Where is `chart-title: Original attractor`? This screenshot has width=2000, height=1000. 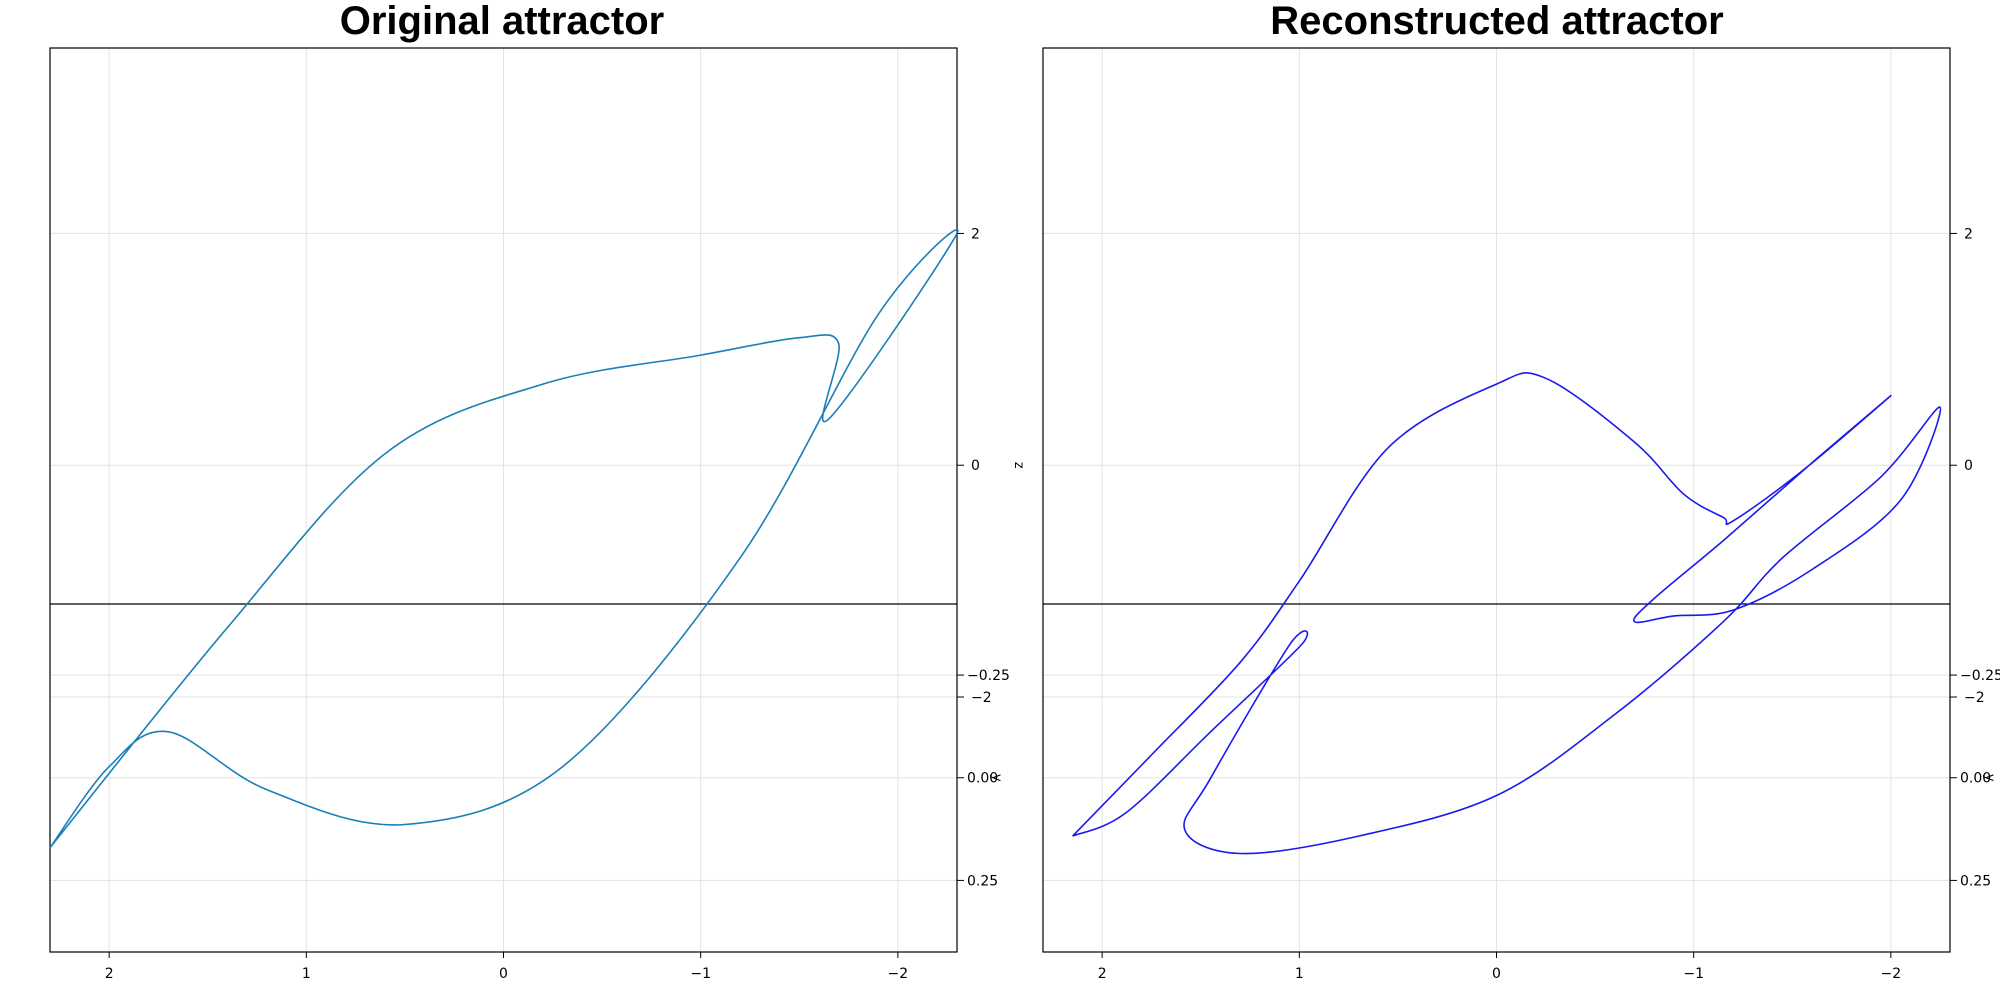 chart-title: Original attractor is located at coordinates (502, 21).